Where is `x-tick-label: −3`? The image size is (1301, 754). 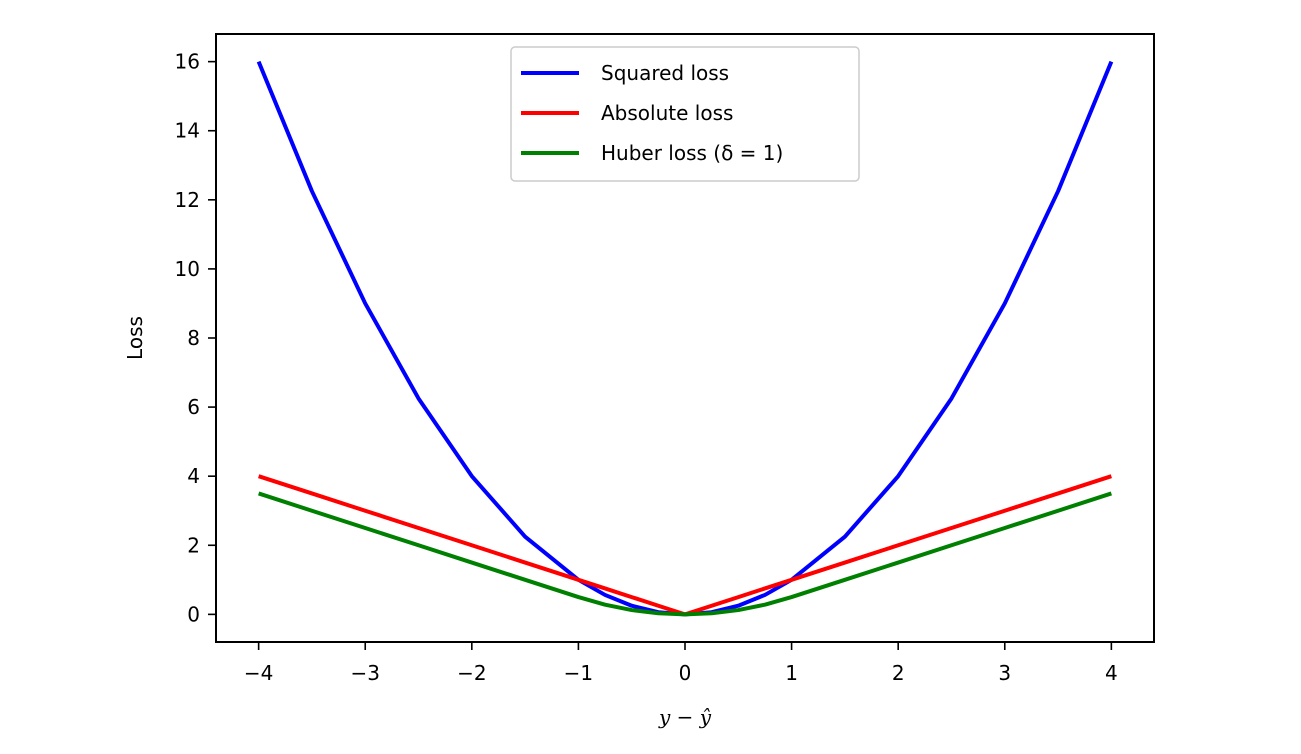 x-tick-label: −3 is located at coordinates (364, 673).